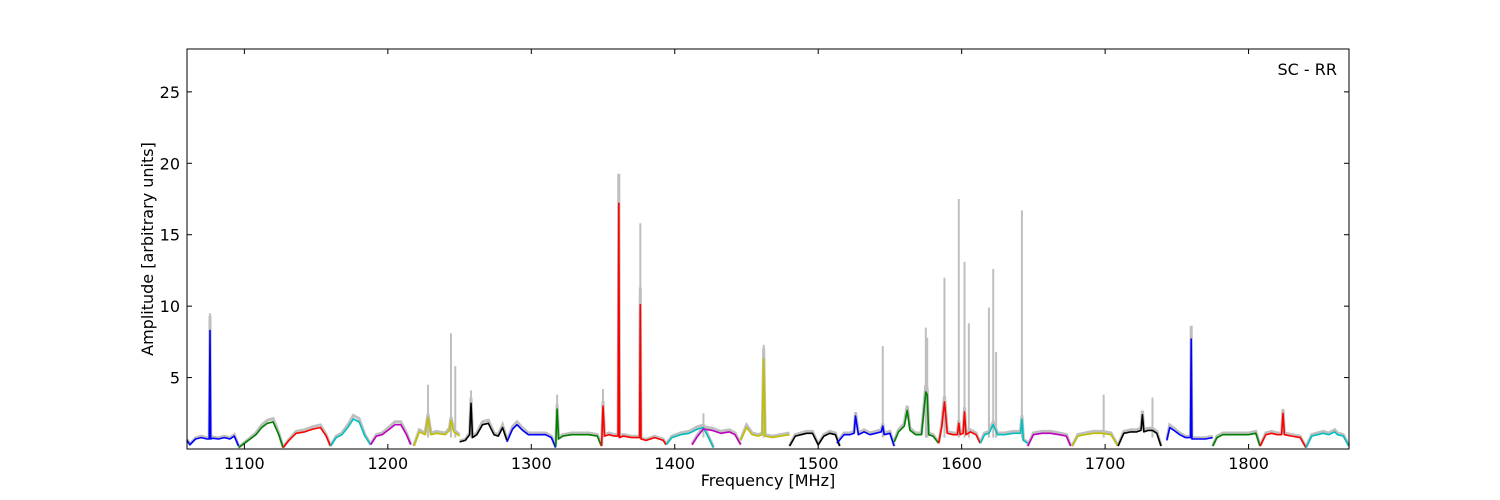  Describe the element at coordinates (1248, 463) in the screenshot. I see `x-tick-label-1800: 1800` at that location.